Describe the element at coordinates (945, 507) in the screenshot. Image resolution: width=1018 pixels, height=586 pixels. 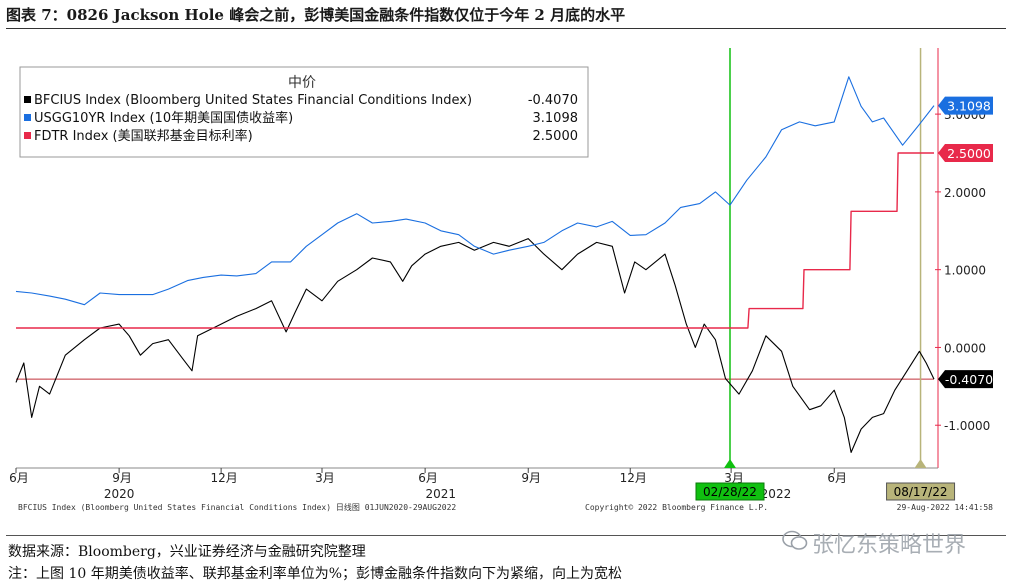
I see `footer-right: 29-Aug-2022 14:41:58` at that location.